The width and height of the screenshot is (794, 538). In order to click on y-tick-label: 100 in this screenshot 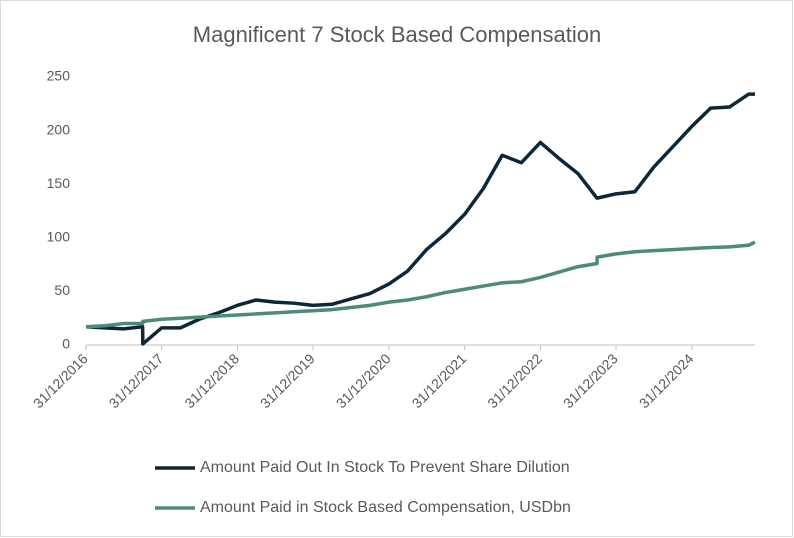, I will do `click(59, 237)`.